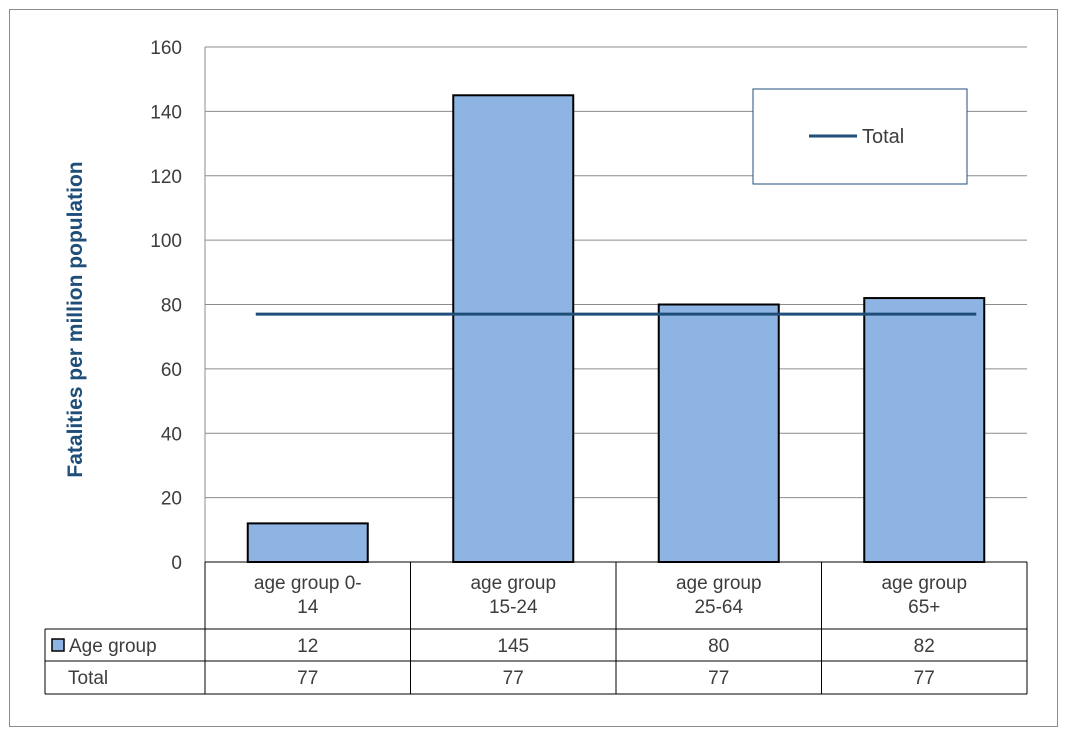 The height and width of the screenshot is (735, 1065). What do you see at coordinates (166, 48) in the screenshot?
I see `y-tick-label: 160` at bounding box center [166, 48].